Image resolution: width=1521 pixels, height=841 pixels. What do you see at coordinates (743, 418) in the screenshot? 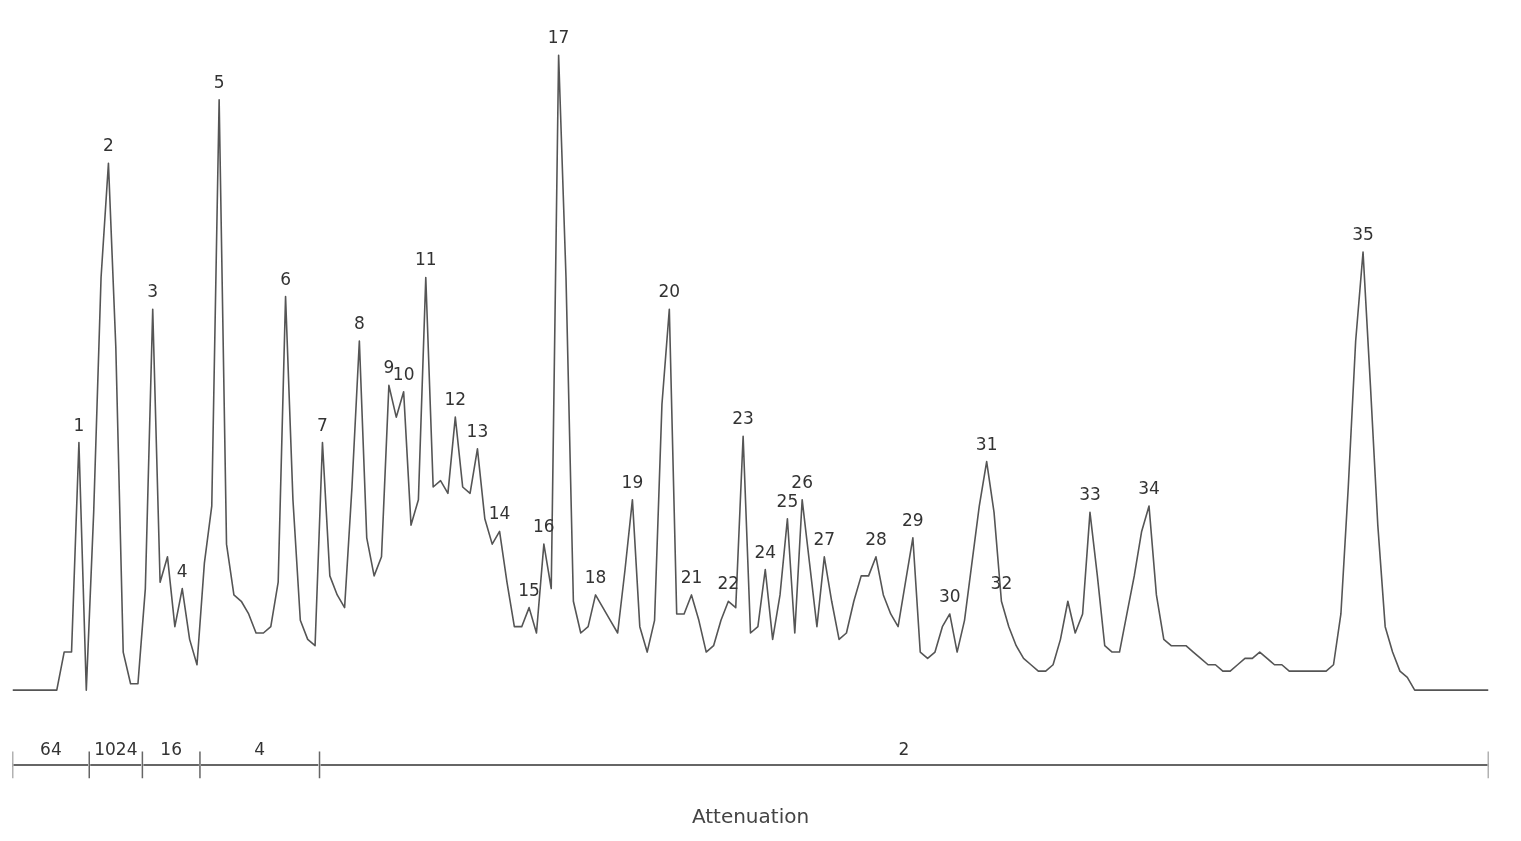
I see `annotation: 23` at bounding box center [743, 418].